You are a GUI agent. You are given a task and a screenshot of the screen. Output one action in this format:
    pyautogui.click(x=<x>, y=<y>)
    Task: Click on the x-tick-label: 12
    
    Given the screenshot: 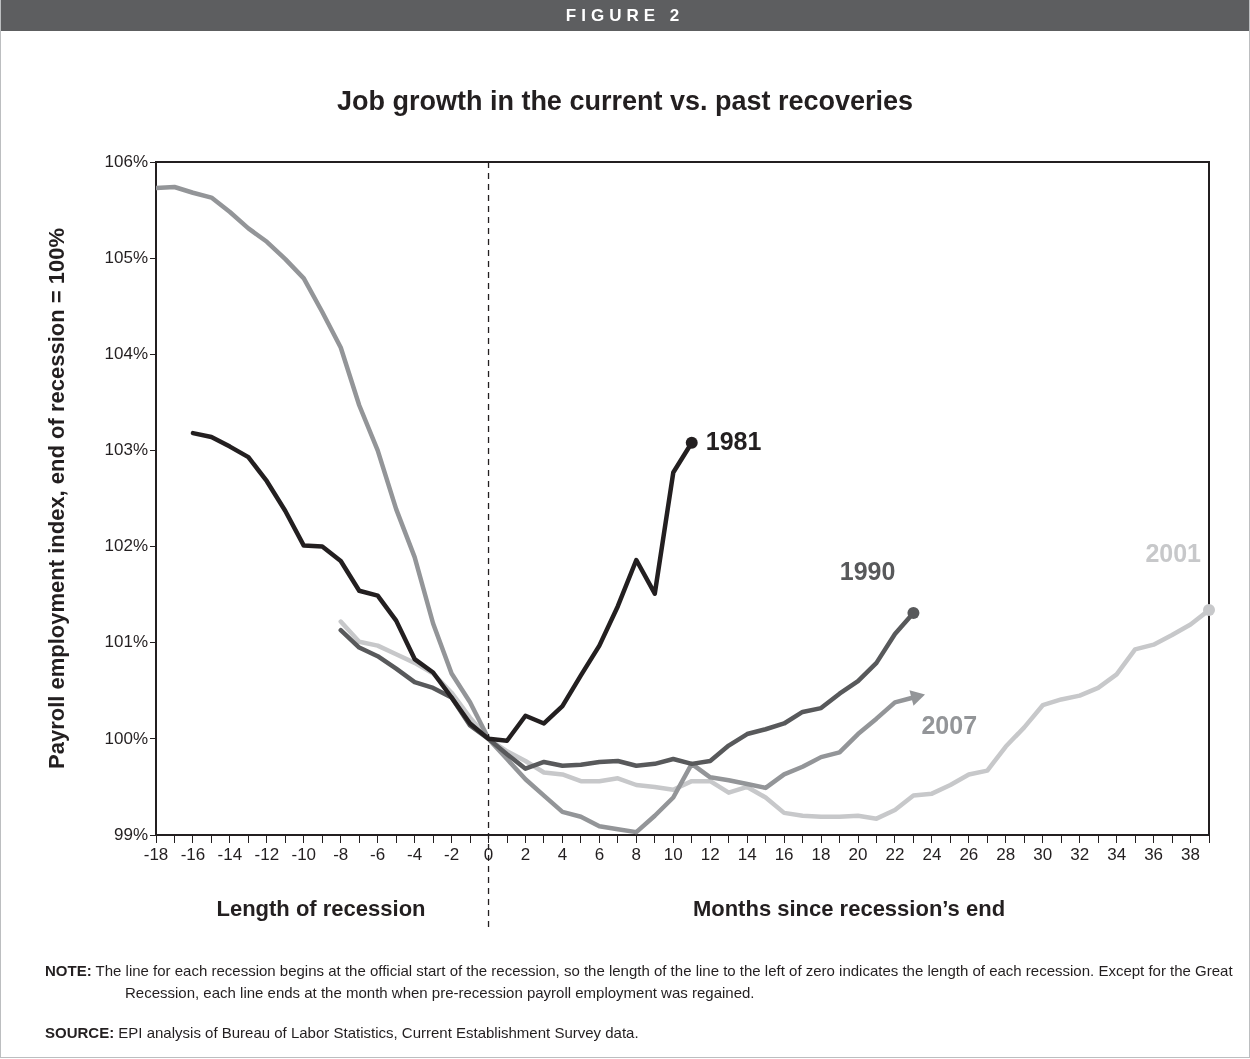 What is the action you would take?
    pyautogui.click(x=710, y=854)
    